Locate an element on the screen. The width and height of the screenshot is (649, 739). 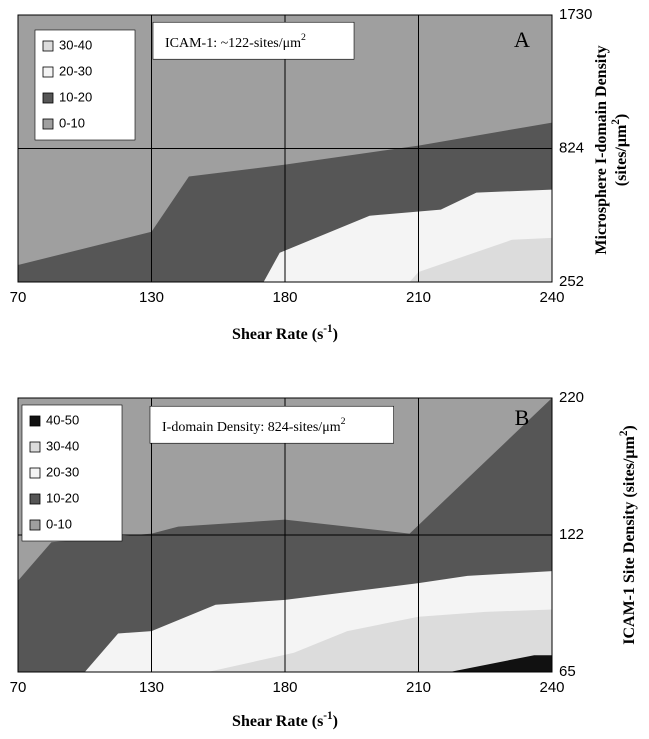
annotation: ICAM-1: ~122-sites/μm2 is located at coordinates (235, 41).